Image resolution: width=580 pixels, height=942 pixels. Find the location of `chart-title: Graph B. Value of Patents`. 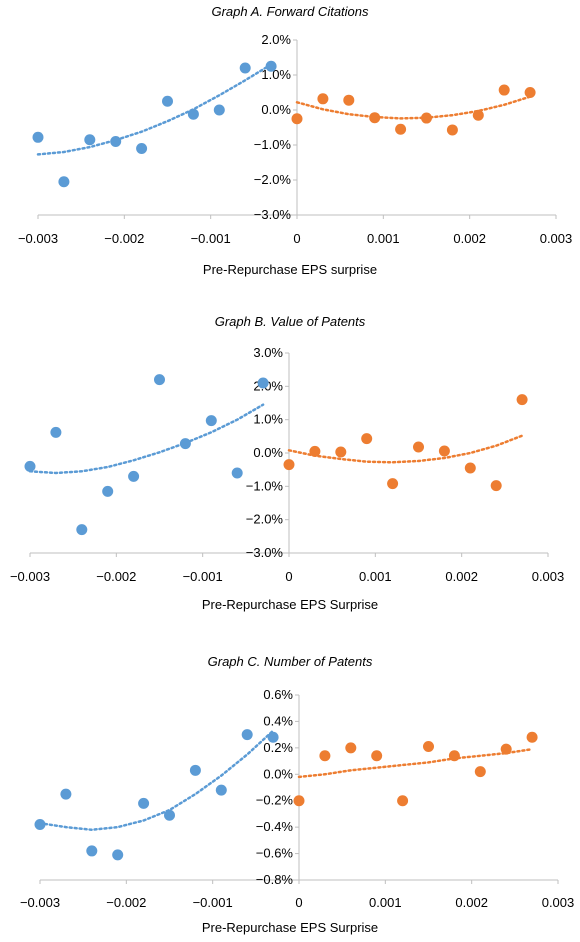

chart-title: Graph B. Value of Patents is located at coordinates (290, 321).